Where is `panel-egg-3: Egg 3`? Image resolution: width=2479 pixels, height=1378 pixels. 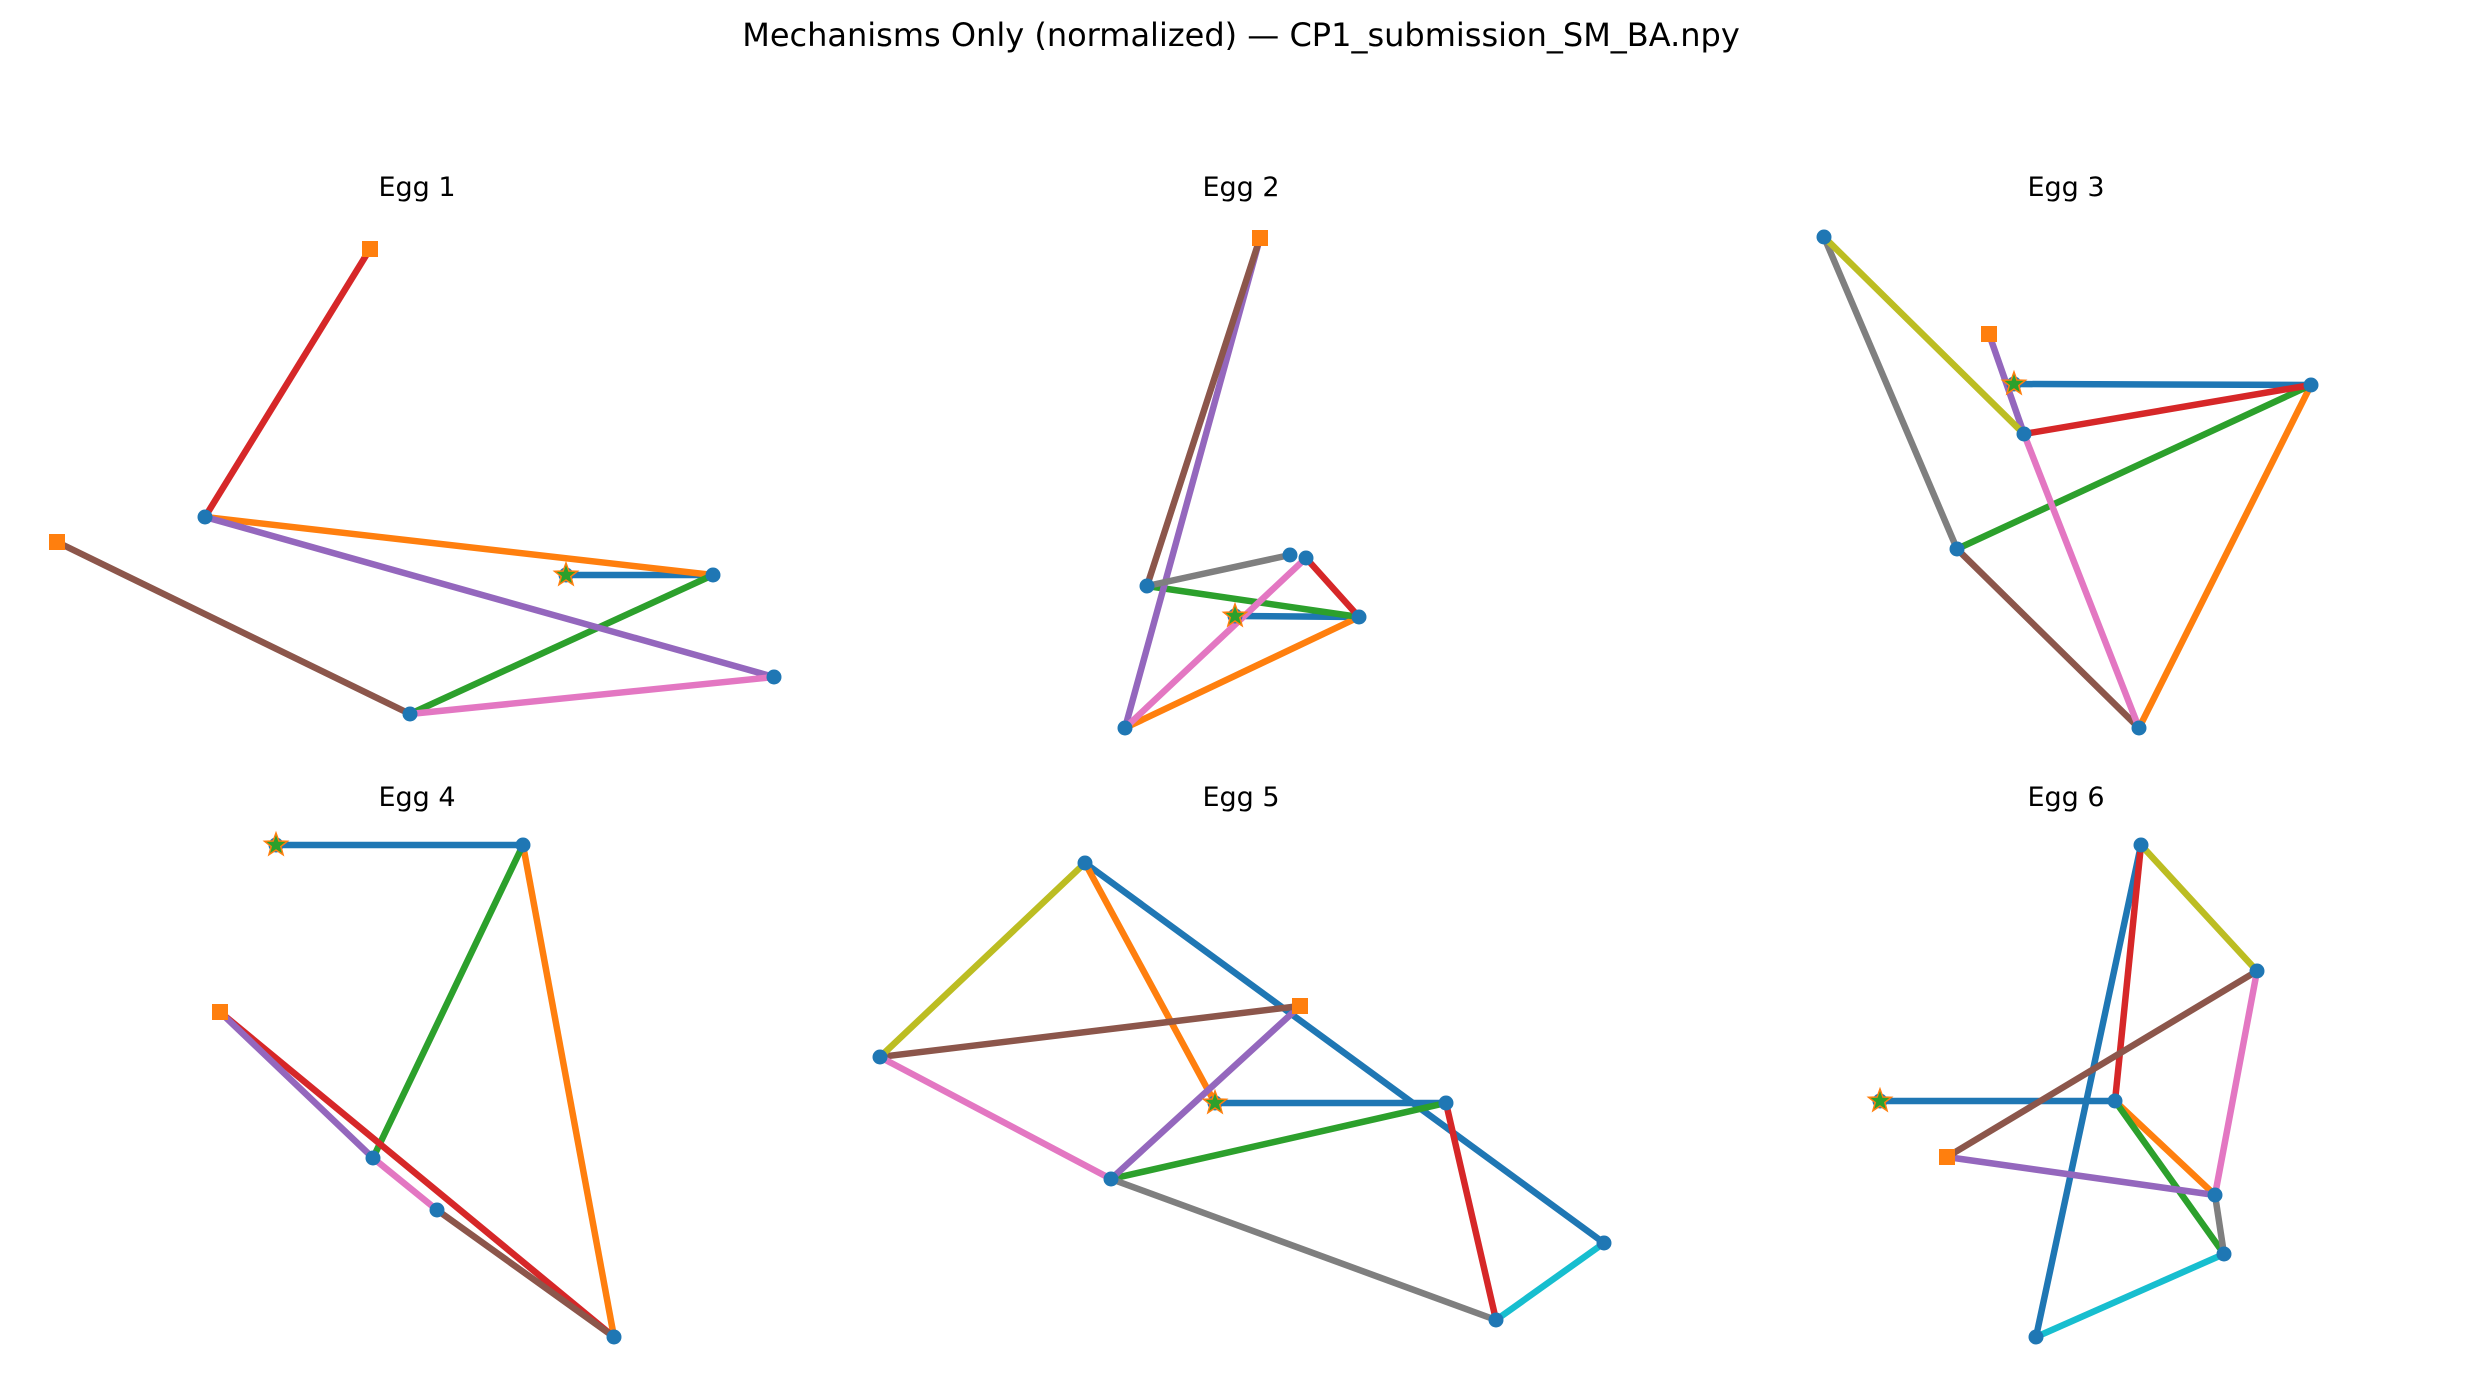 panel-egg-3: Egg 3 is located at coordinates (2067, 454).